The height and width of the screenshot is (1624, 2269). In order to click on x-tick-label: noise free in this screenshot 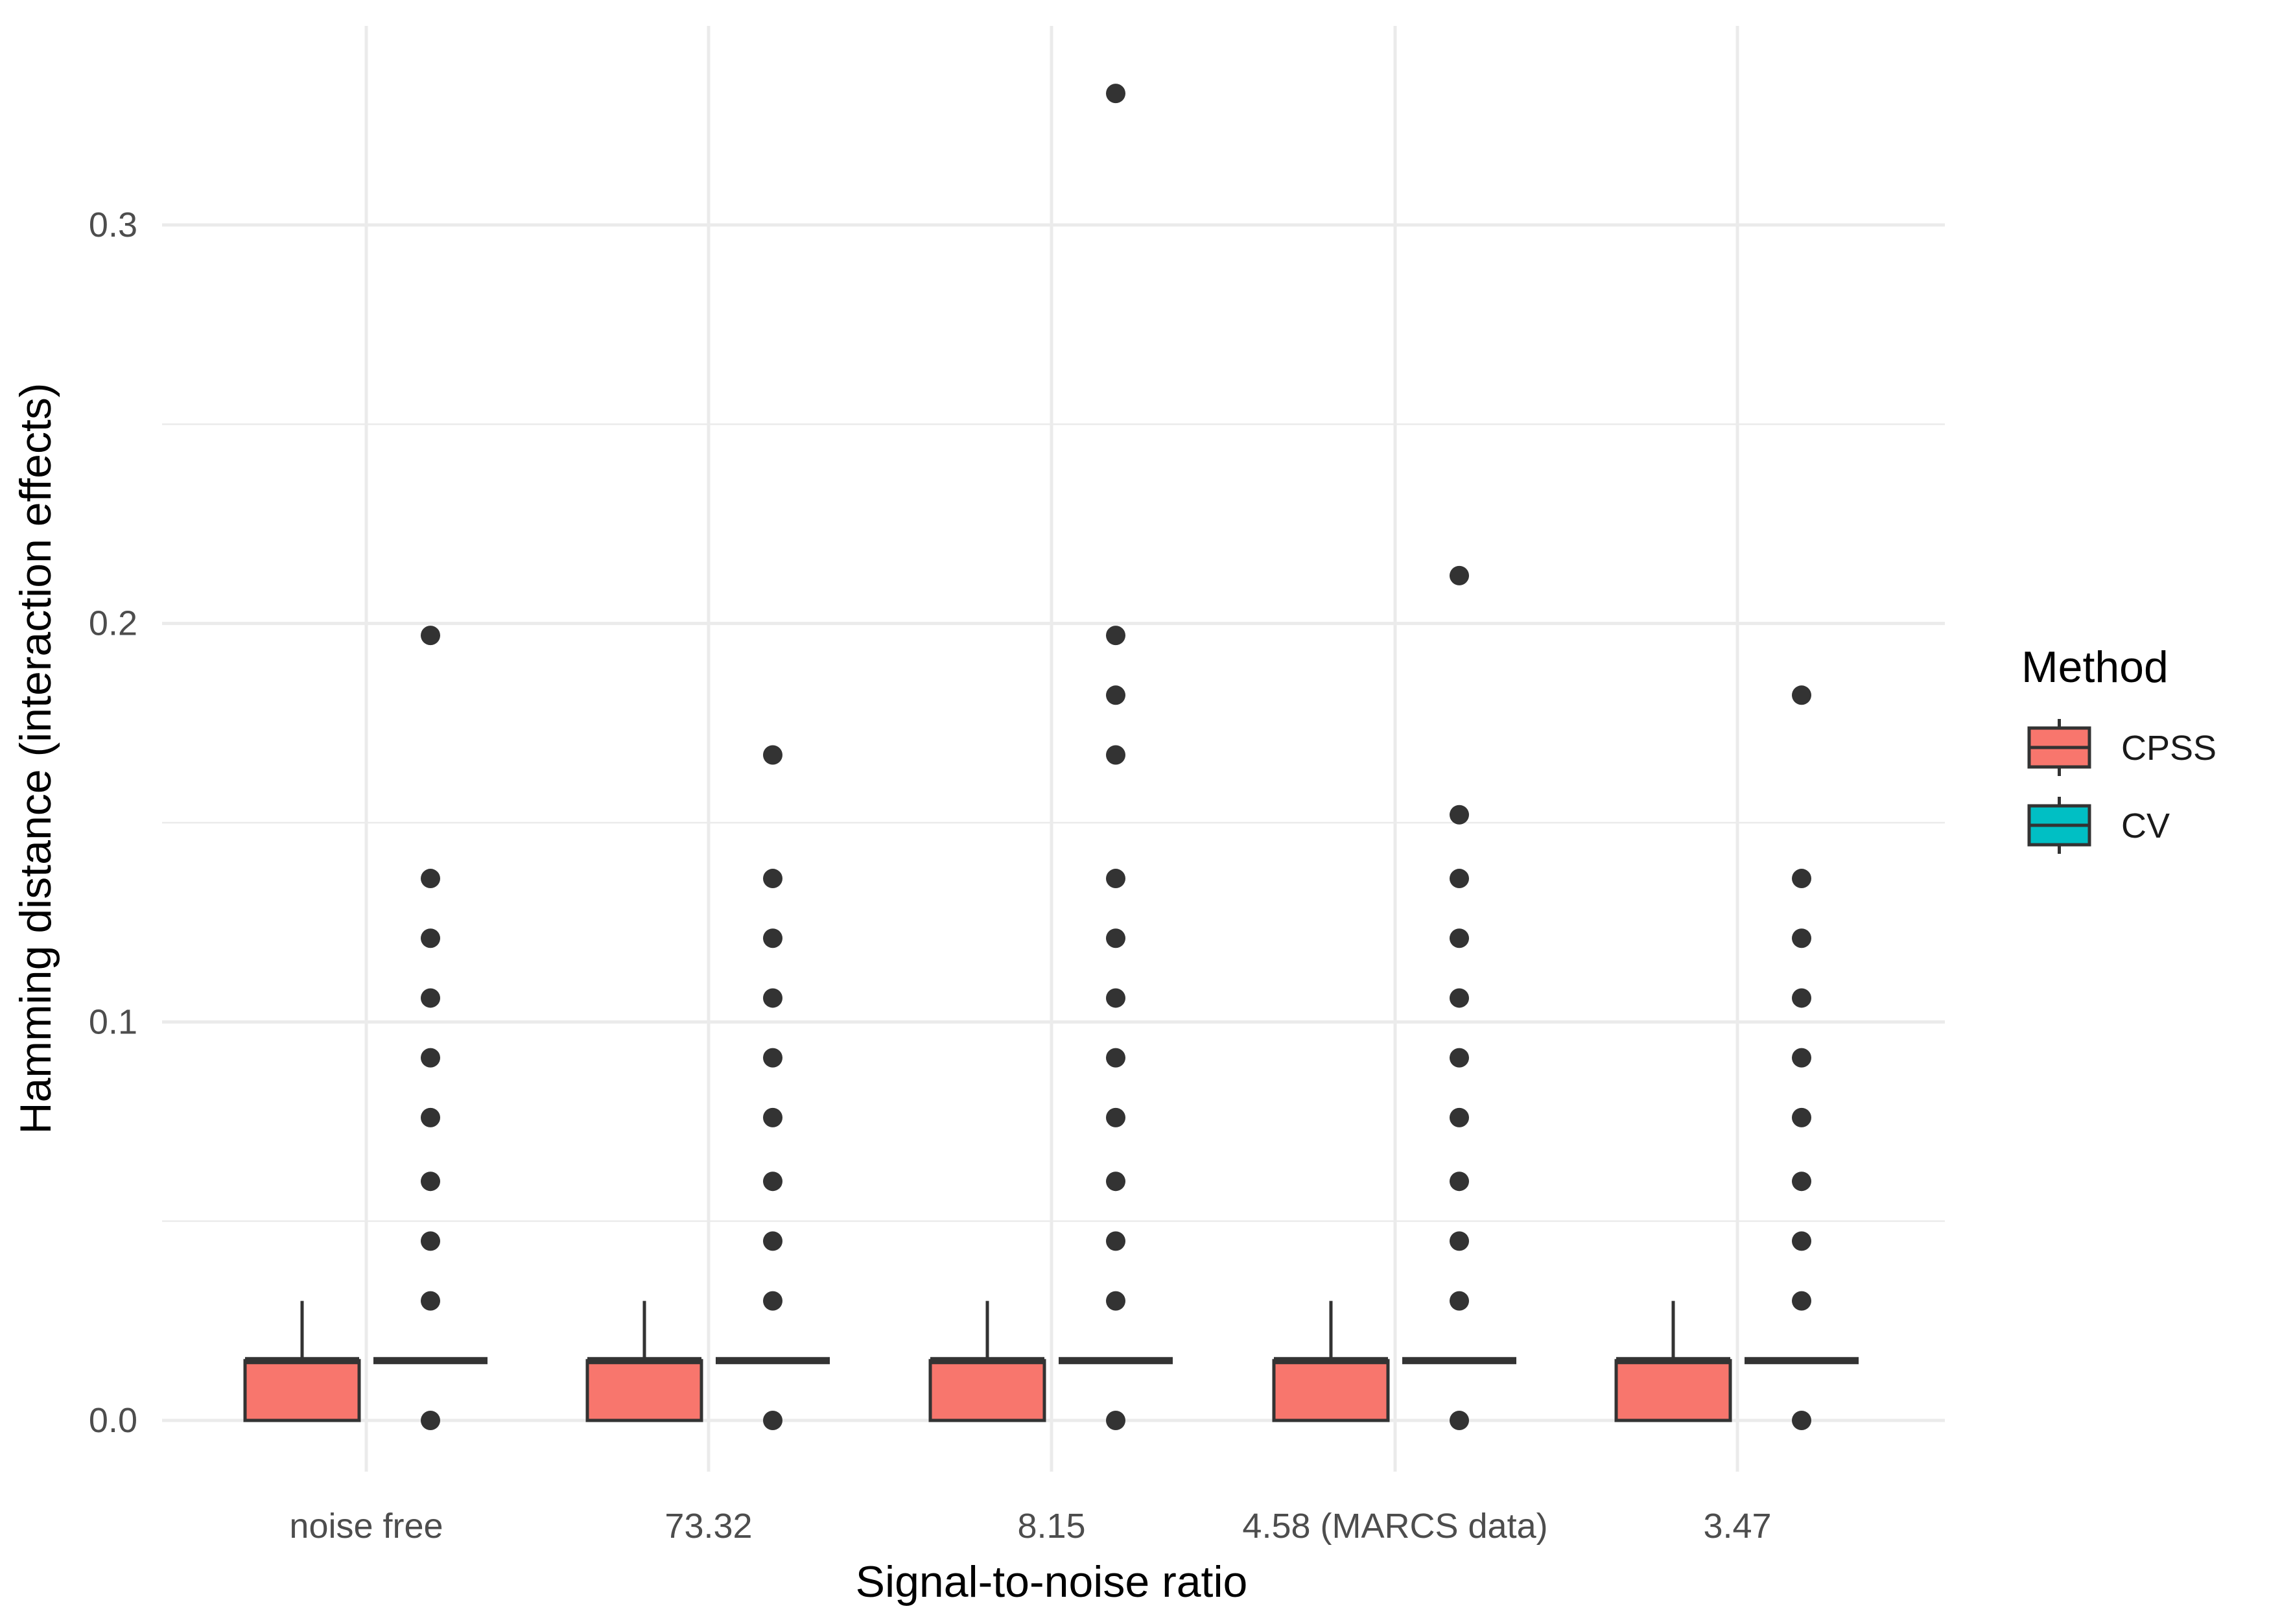, I will do `click(366, 1526)`.